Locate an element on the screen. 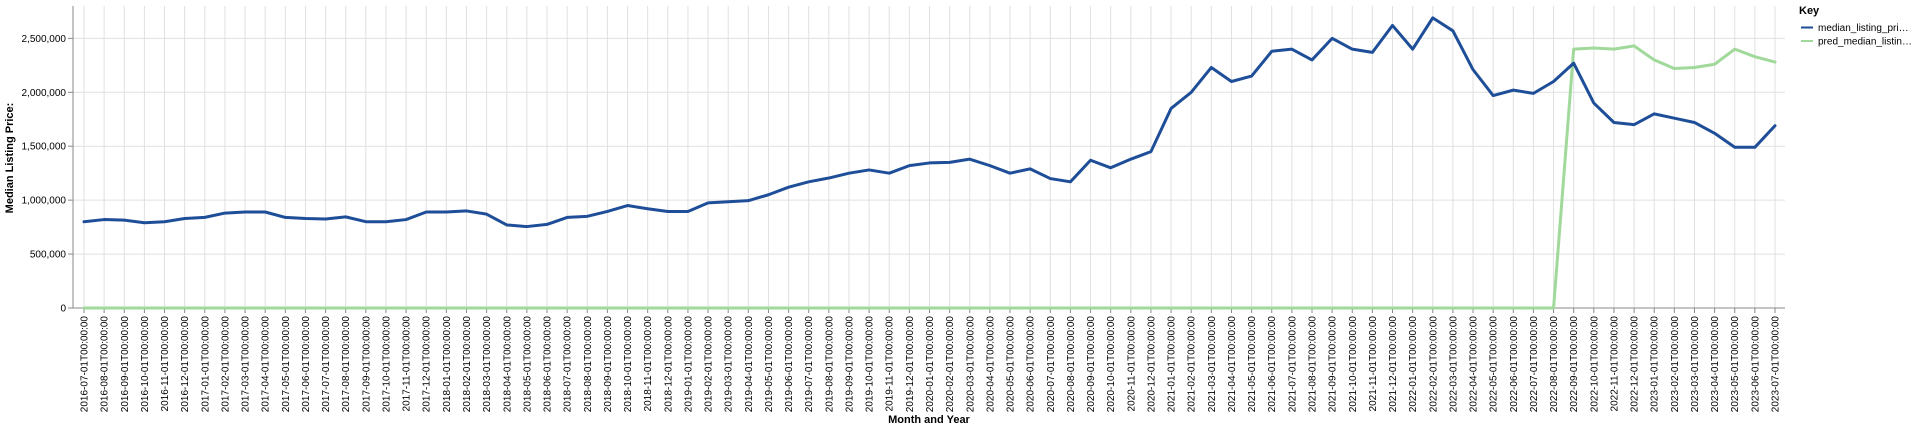 The height and width of the screenshot is (429, 1928). x-tick-label: 2019-07-01T00:00:00 is located at coordinates (809, 364).